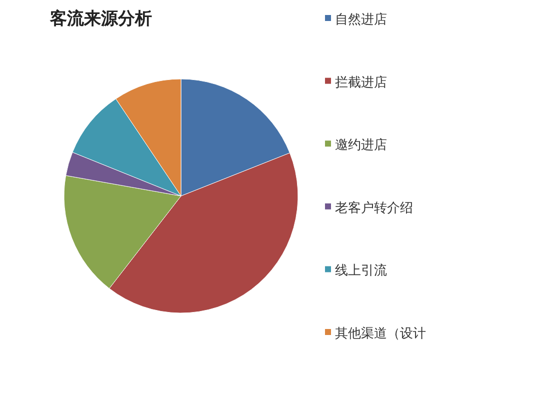 The height and width of the screenshot is (407, 540). Describe the element at coordinates (374, 208) in the screenshot. I see `legend-label: 老客户转介绍` at that location.